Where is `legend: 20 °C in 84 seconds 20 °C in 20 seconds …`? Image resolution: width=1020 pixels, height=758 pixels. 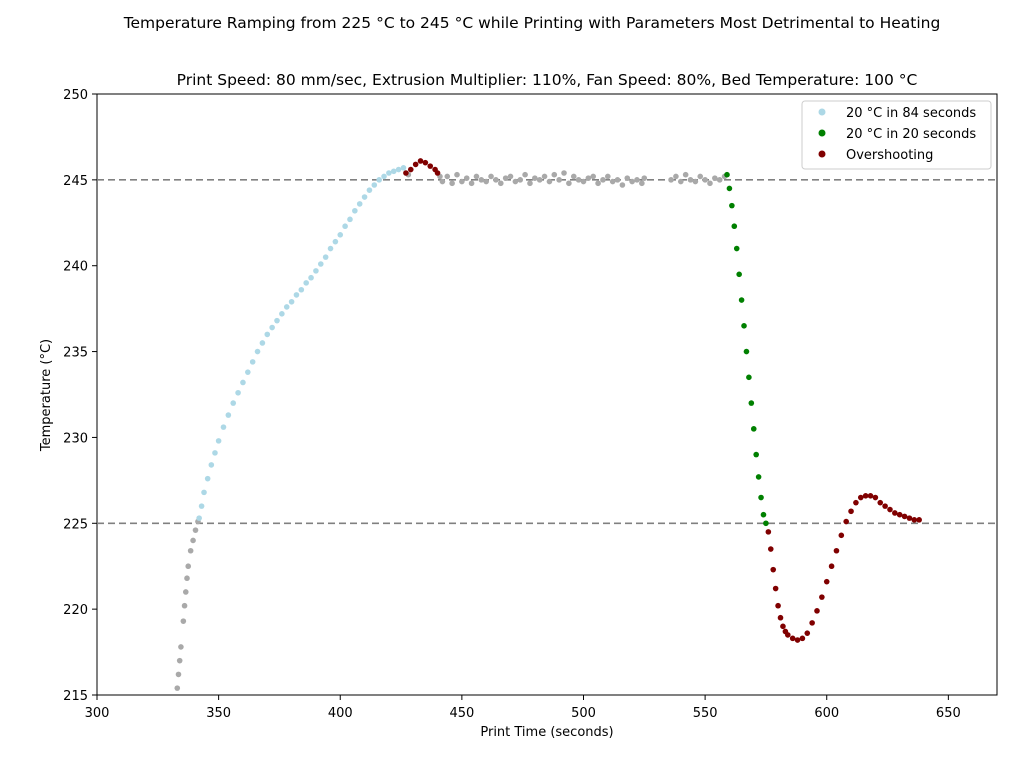 legend: 20 °C in 84 seconds 20 °C in 20 seconds … is located at coordinates (896, 135).